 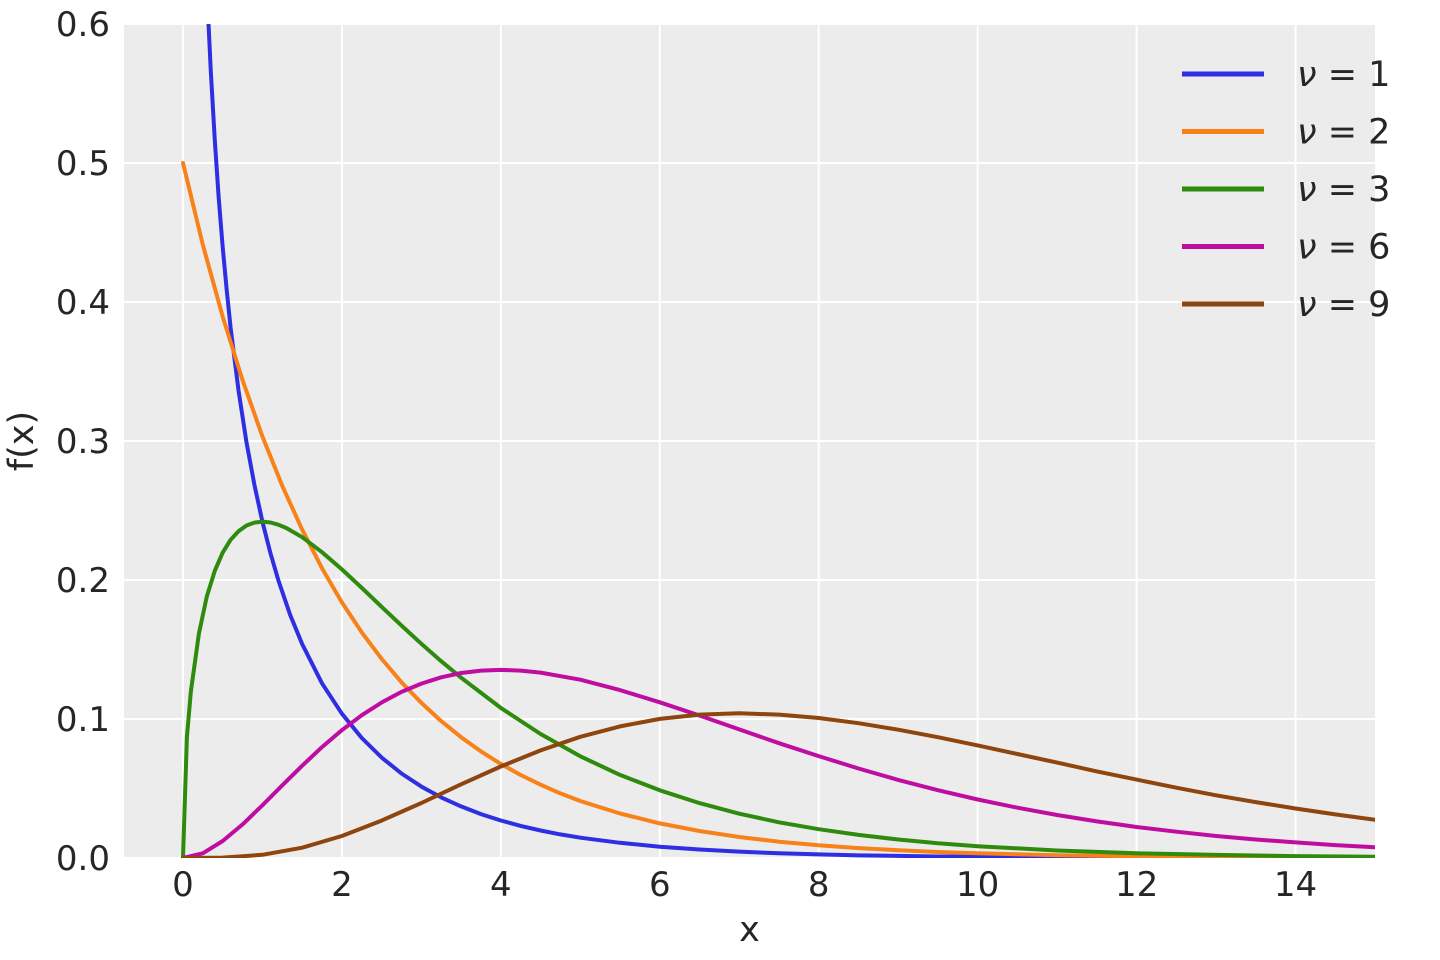 I want to click on x-tick-label: 6, so click(x=660, y=885).